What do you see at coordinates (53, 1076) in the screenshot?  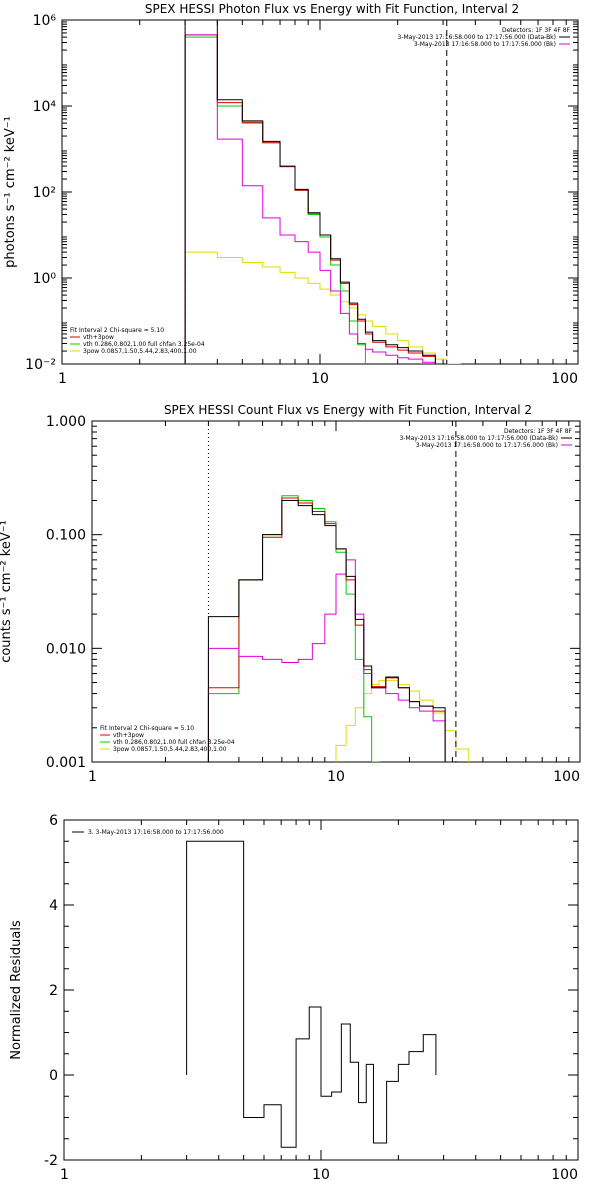 I see `y-tick-label: 0` at bounding box center [53, 1076].